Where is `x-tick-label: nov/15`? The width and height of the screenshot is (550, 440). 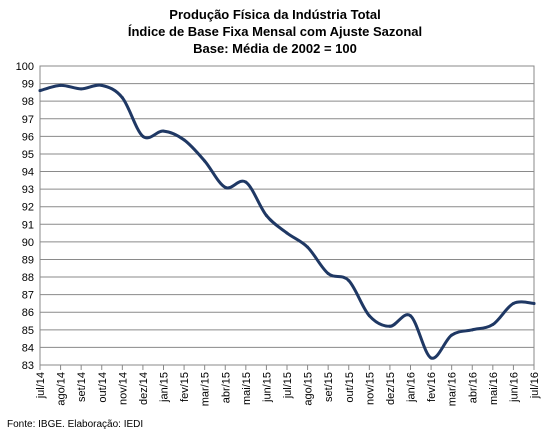
x-tick-label: nov/15 is located at coordinates (370, 388).